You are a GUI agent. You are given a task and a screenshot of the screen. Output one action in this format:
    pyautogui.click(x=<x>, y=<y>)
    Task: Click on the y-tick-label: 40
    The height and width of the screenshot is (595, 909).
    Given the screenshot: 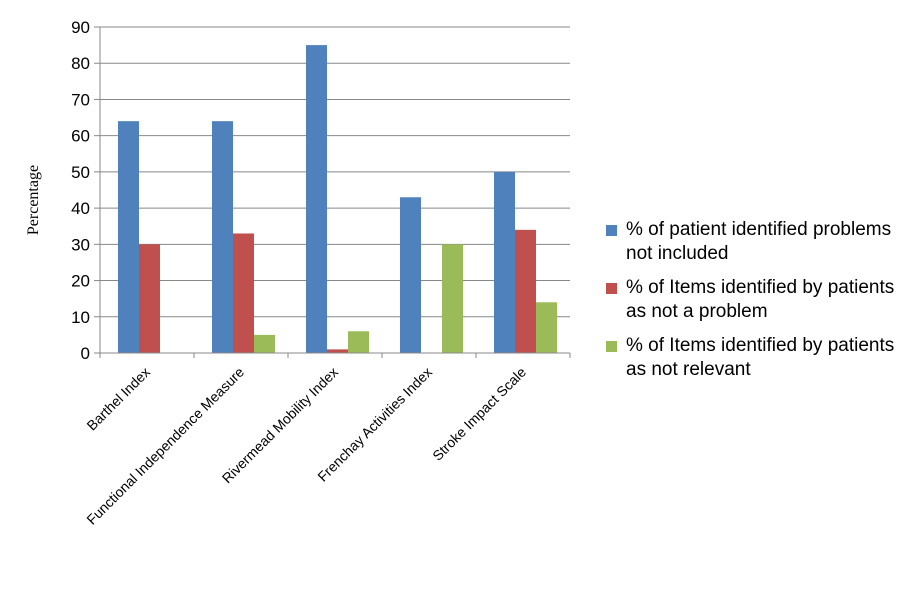 What is the action you would take?
    pyautogui.click(x=80, y=208)
    